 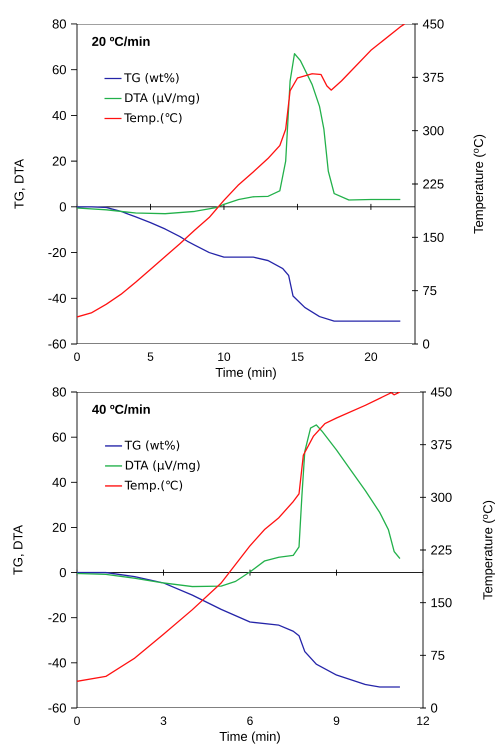 What do you see at coordinates (121, 409) in the screenshot?
I see `text: 40 ºC/min` at bounding box center [121, 409].